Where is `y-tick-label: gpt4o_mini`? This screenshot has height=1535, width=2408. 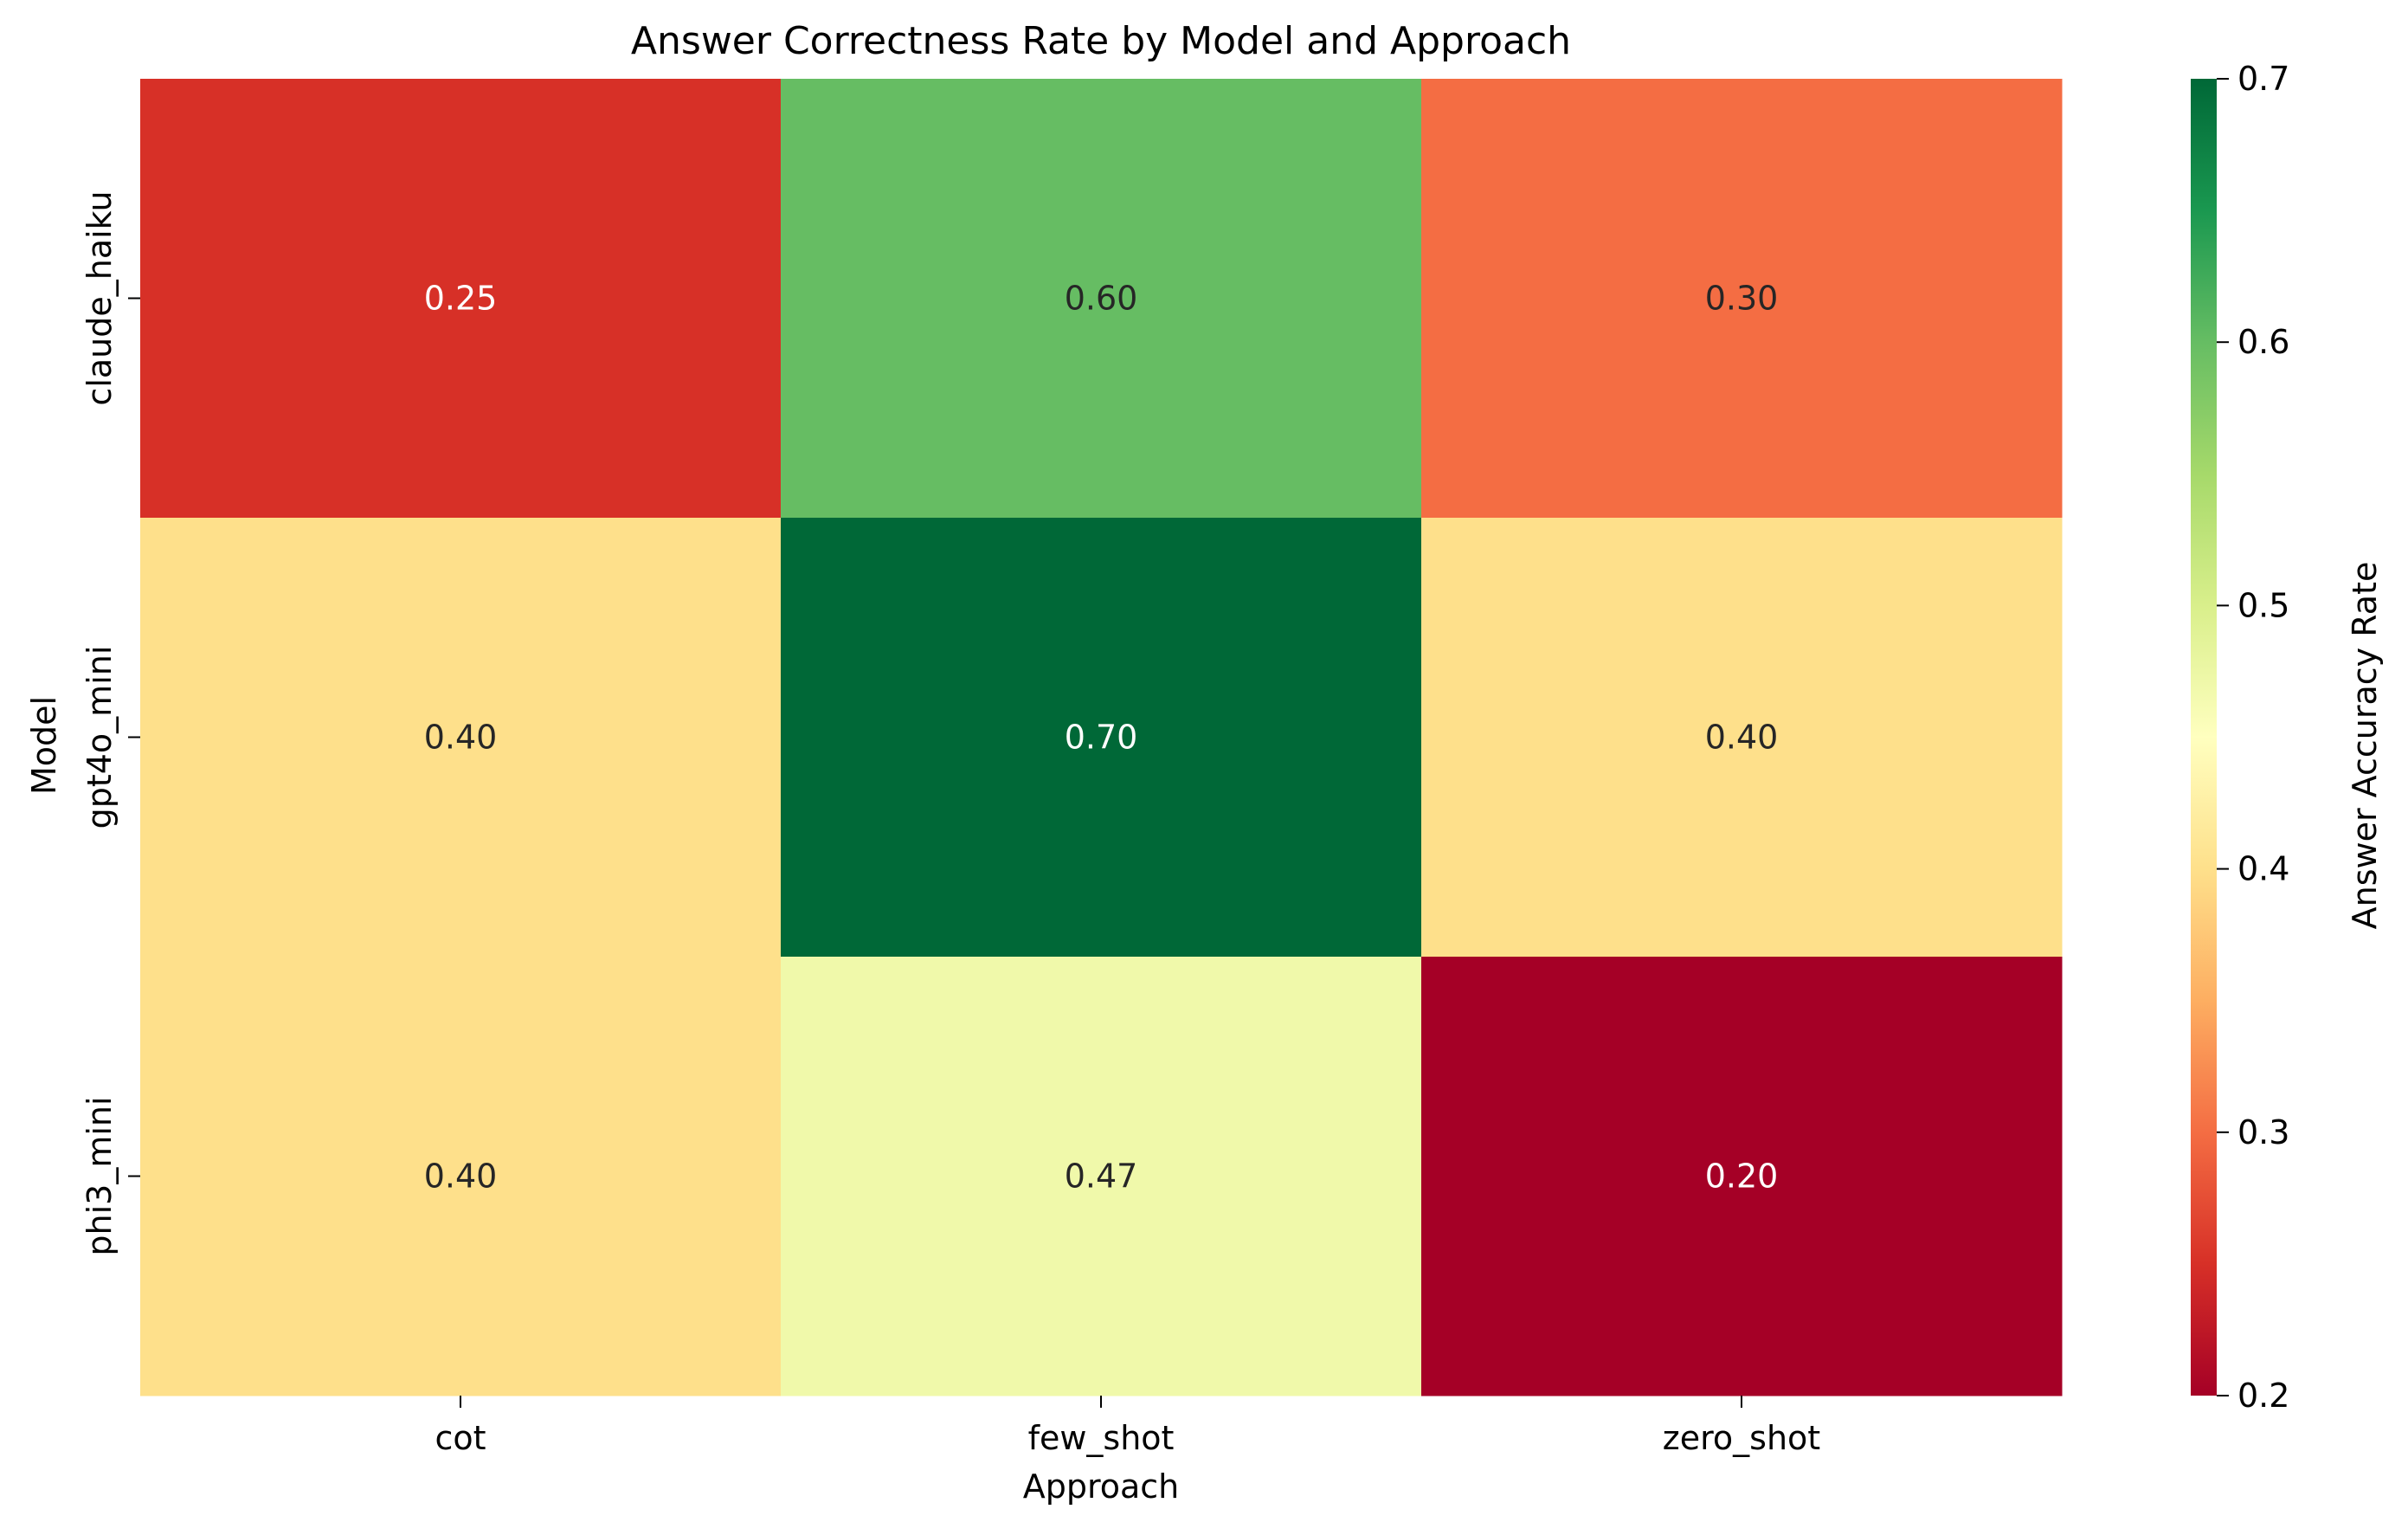
y-tick-label: gpt4o_mini is located at coordinates (99, 737).